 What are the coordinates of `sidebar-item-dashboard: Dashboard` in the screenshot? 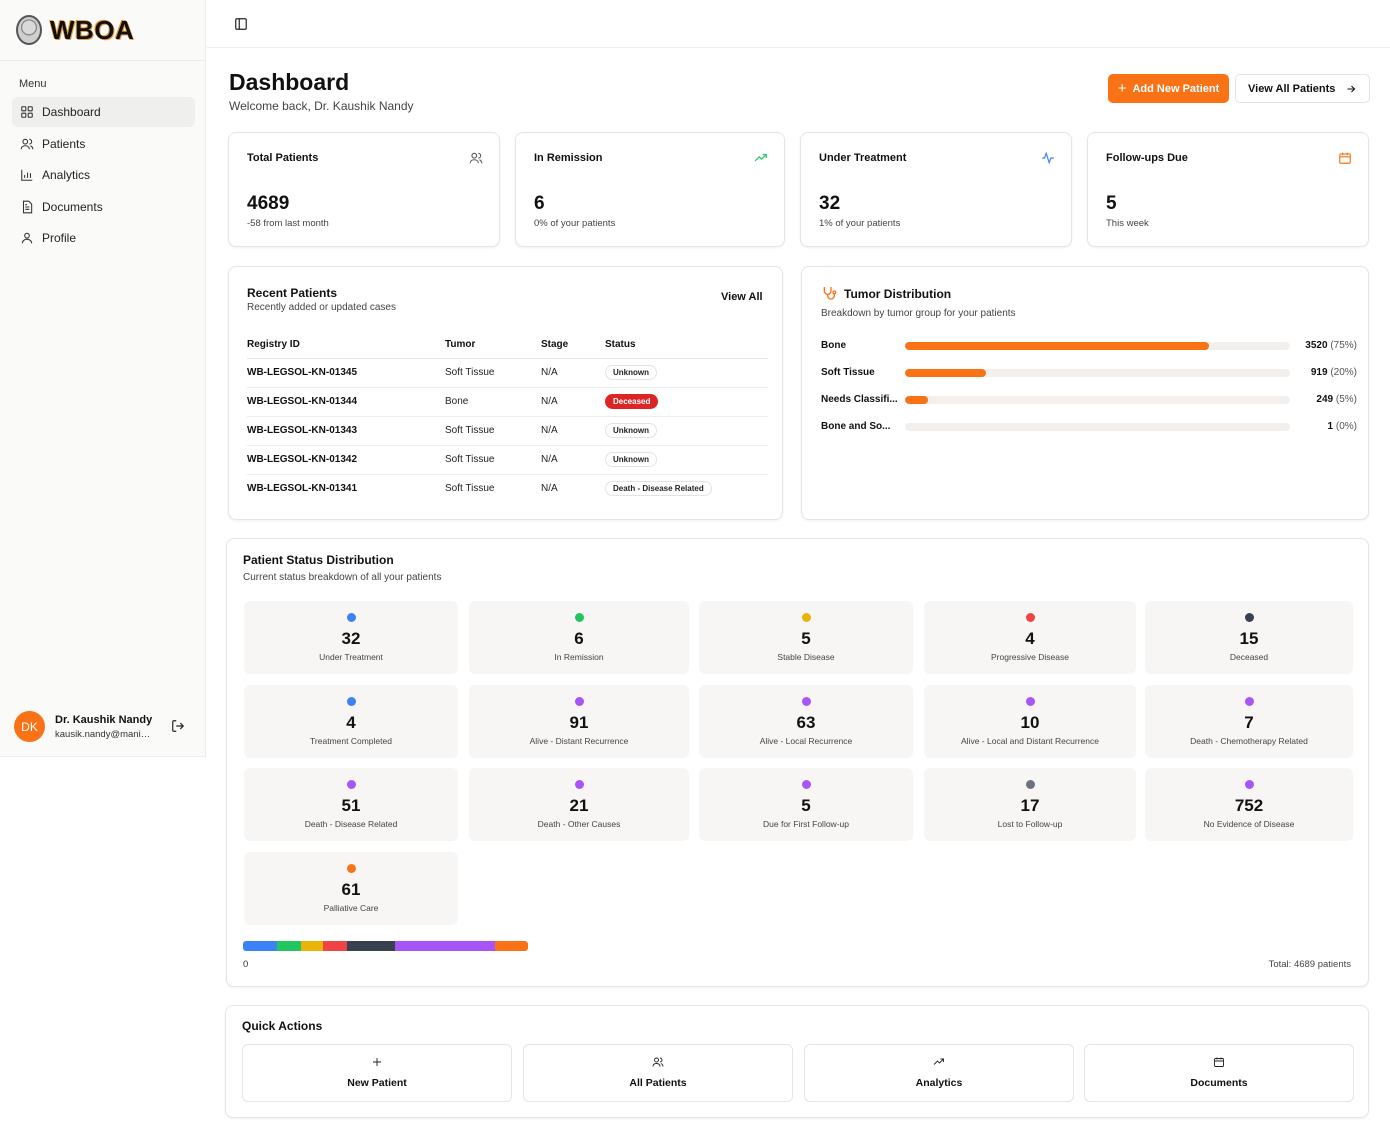 It's located at (103, 112).